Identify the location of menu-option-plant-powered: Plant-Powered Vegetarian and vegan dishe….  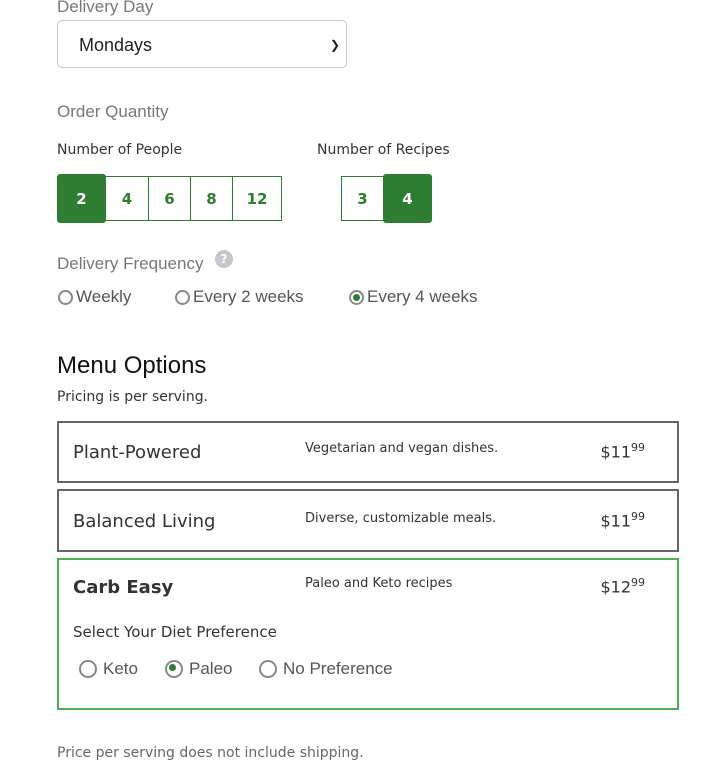
(368, 452).